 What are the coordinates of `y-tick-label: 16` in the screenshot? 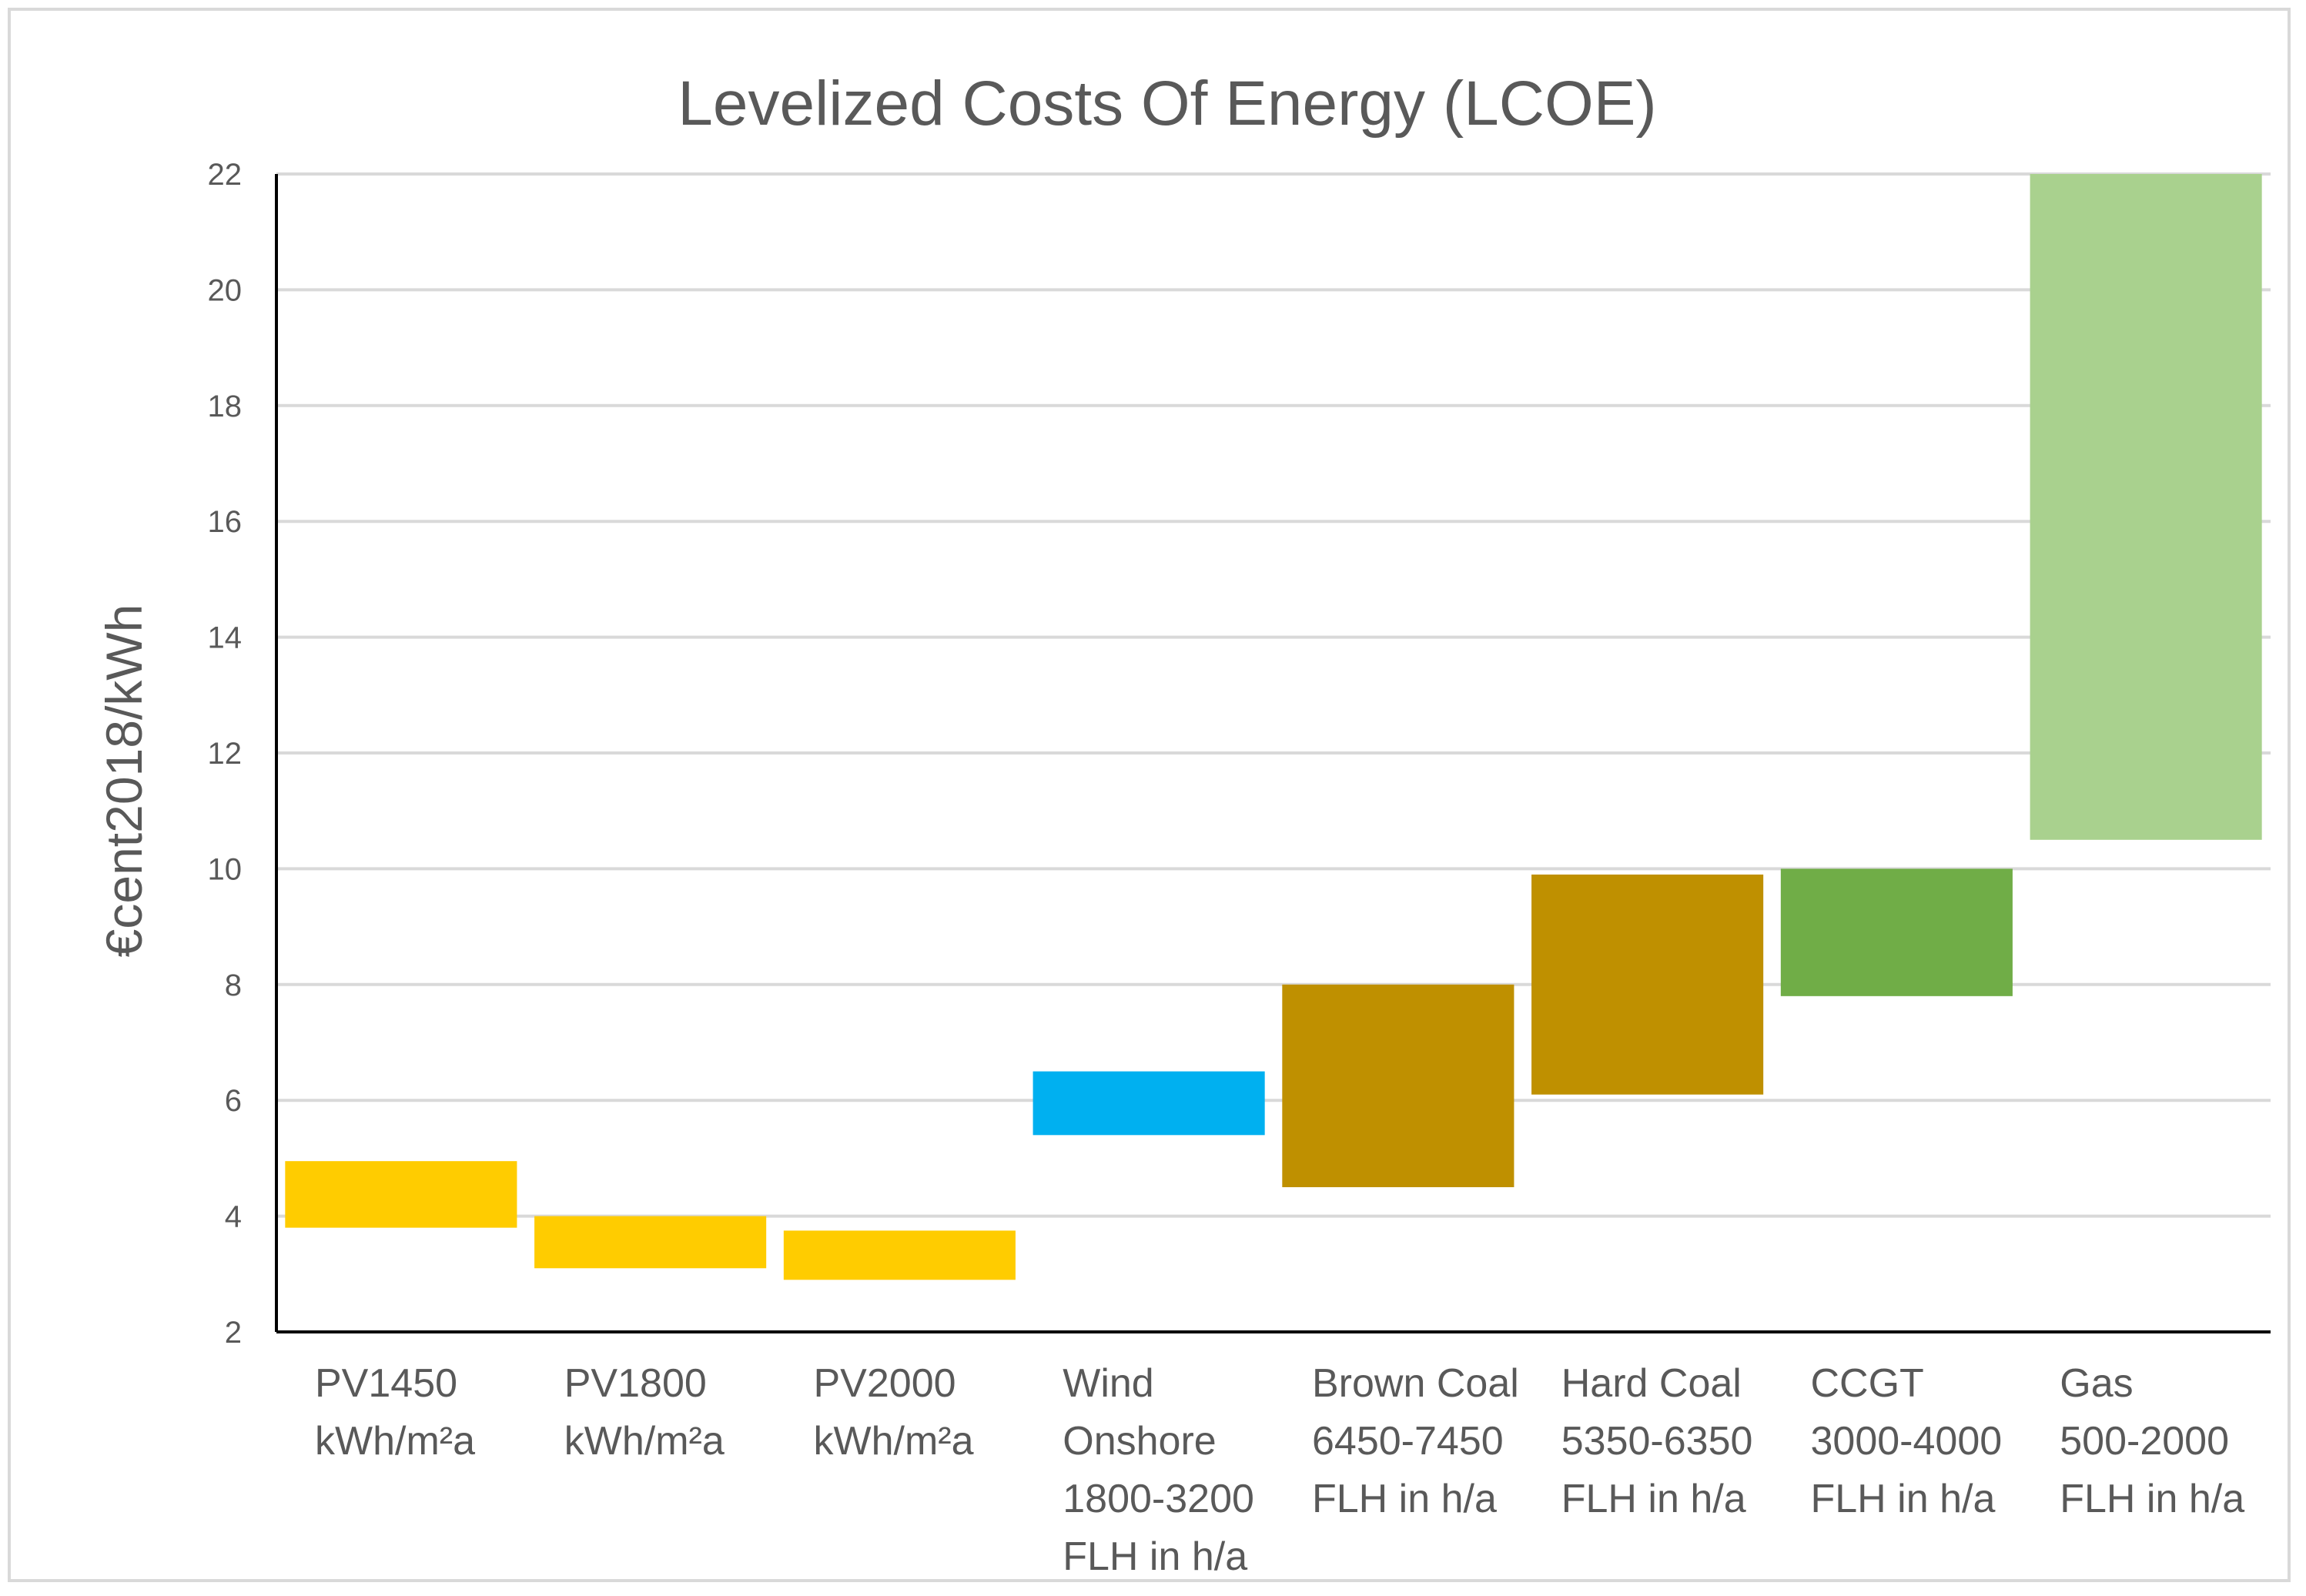 It's located at (225, 522).